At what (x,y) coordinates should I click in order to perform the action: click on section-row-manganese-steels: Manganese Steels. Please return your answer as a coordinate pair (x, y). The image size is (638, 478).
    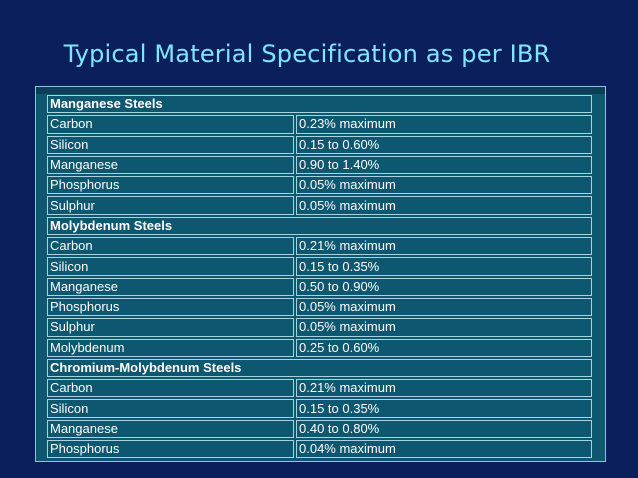
    Looking at the image, I should click on (319, 104).